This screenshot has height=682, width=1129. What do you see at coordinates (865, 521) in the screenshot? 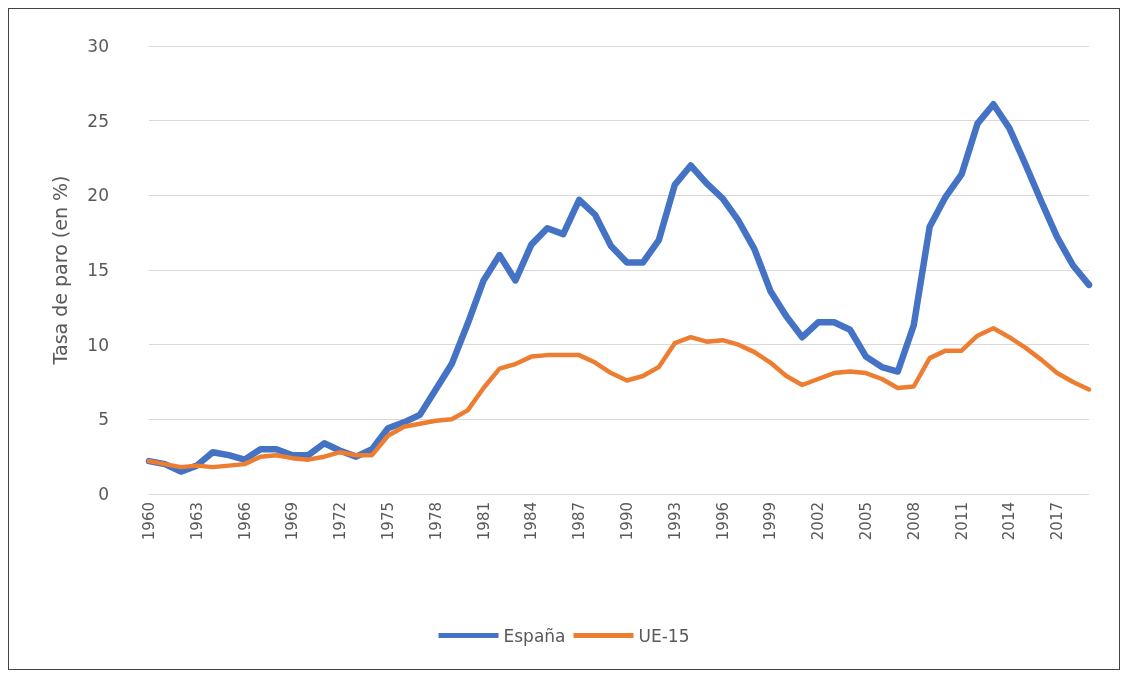
I see `x-tick-label: 2005` at bounding box center [865, 521].